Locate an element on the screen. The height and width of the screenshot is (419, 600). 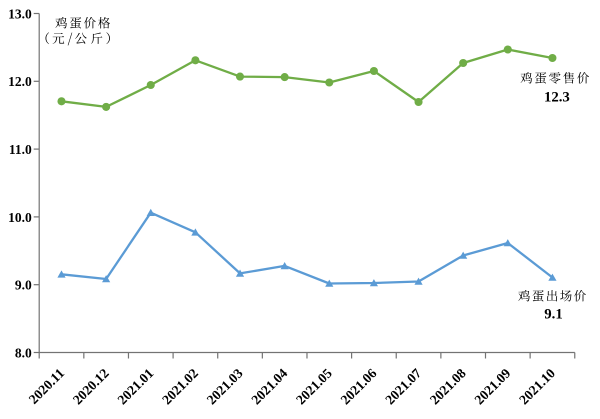
svg-text: 8.0 is located at coordinates (23, 352).